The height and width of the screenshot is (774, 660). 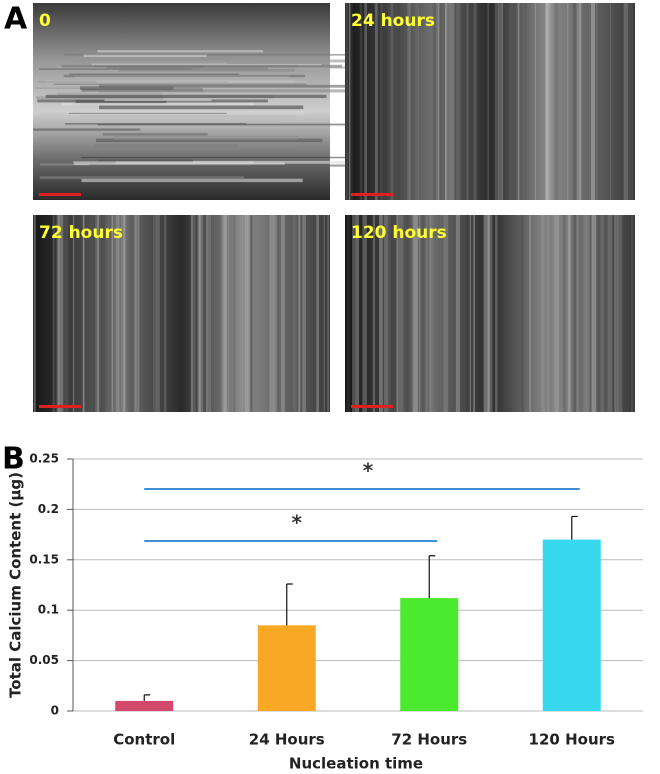 I want to click on sem-image: 0, so click(x=210, y=101).